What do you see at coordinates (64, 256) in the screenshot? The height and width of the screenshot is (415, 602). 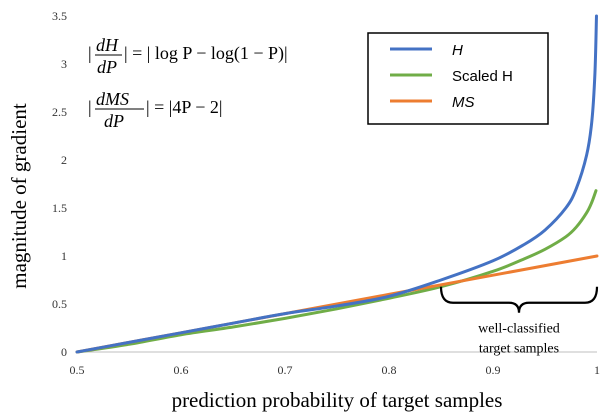 I see `y-tick-label: 1` at bounding box center [64, 256].